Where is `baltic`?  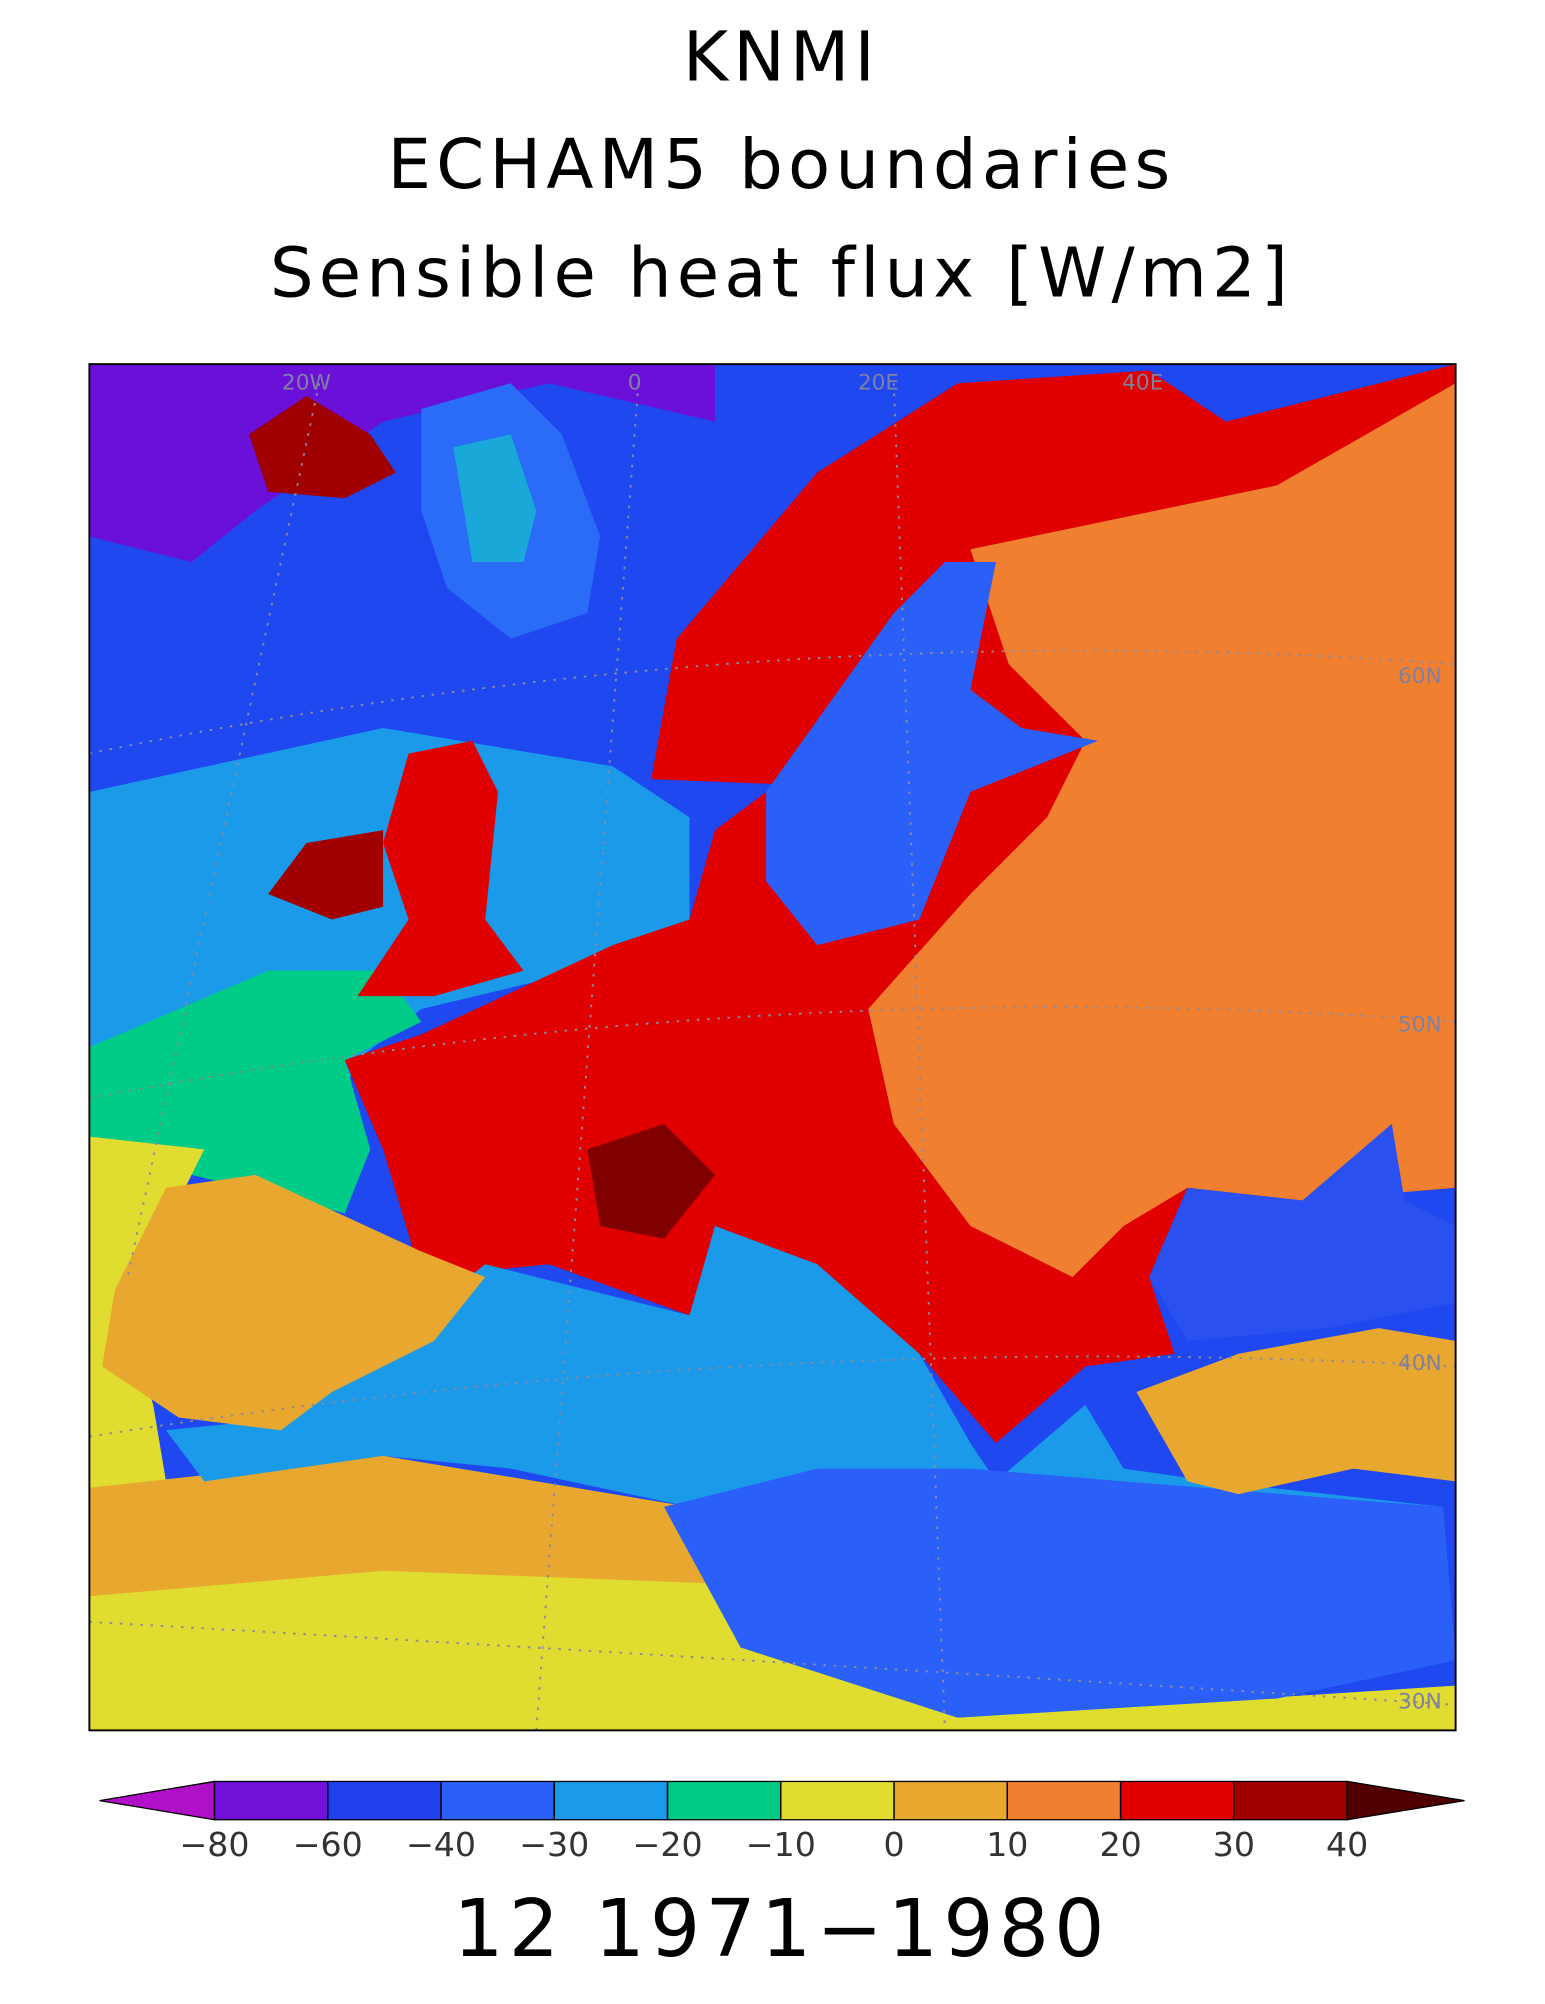 baltic is located at coordinates (932, 754).